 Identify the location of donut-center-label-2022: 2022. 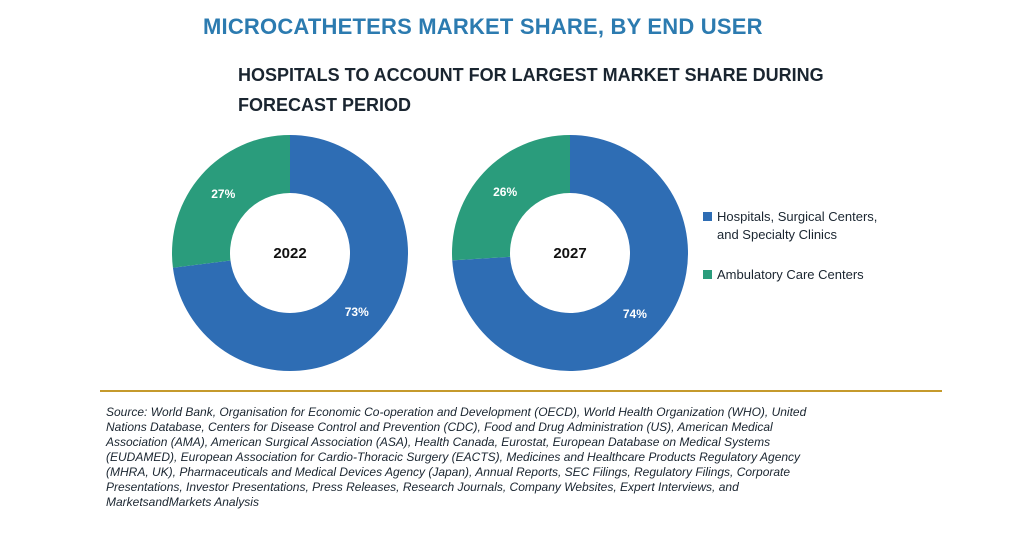
(289, 253).